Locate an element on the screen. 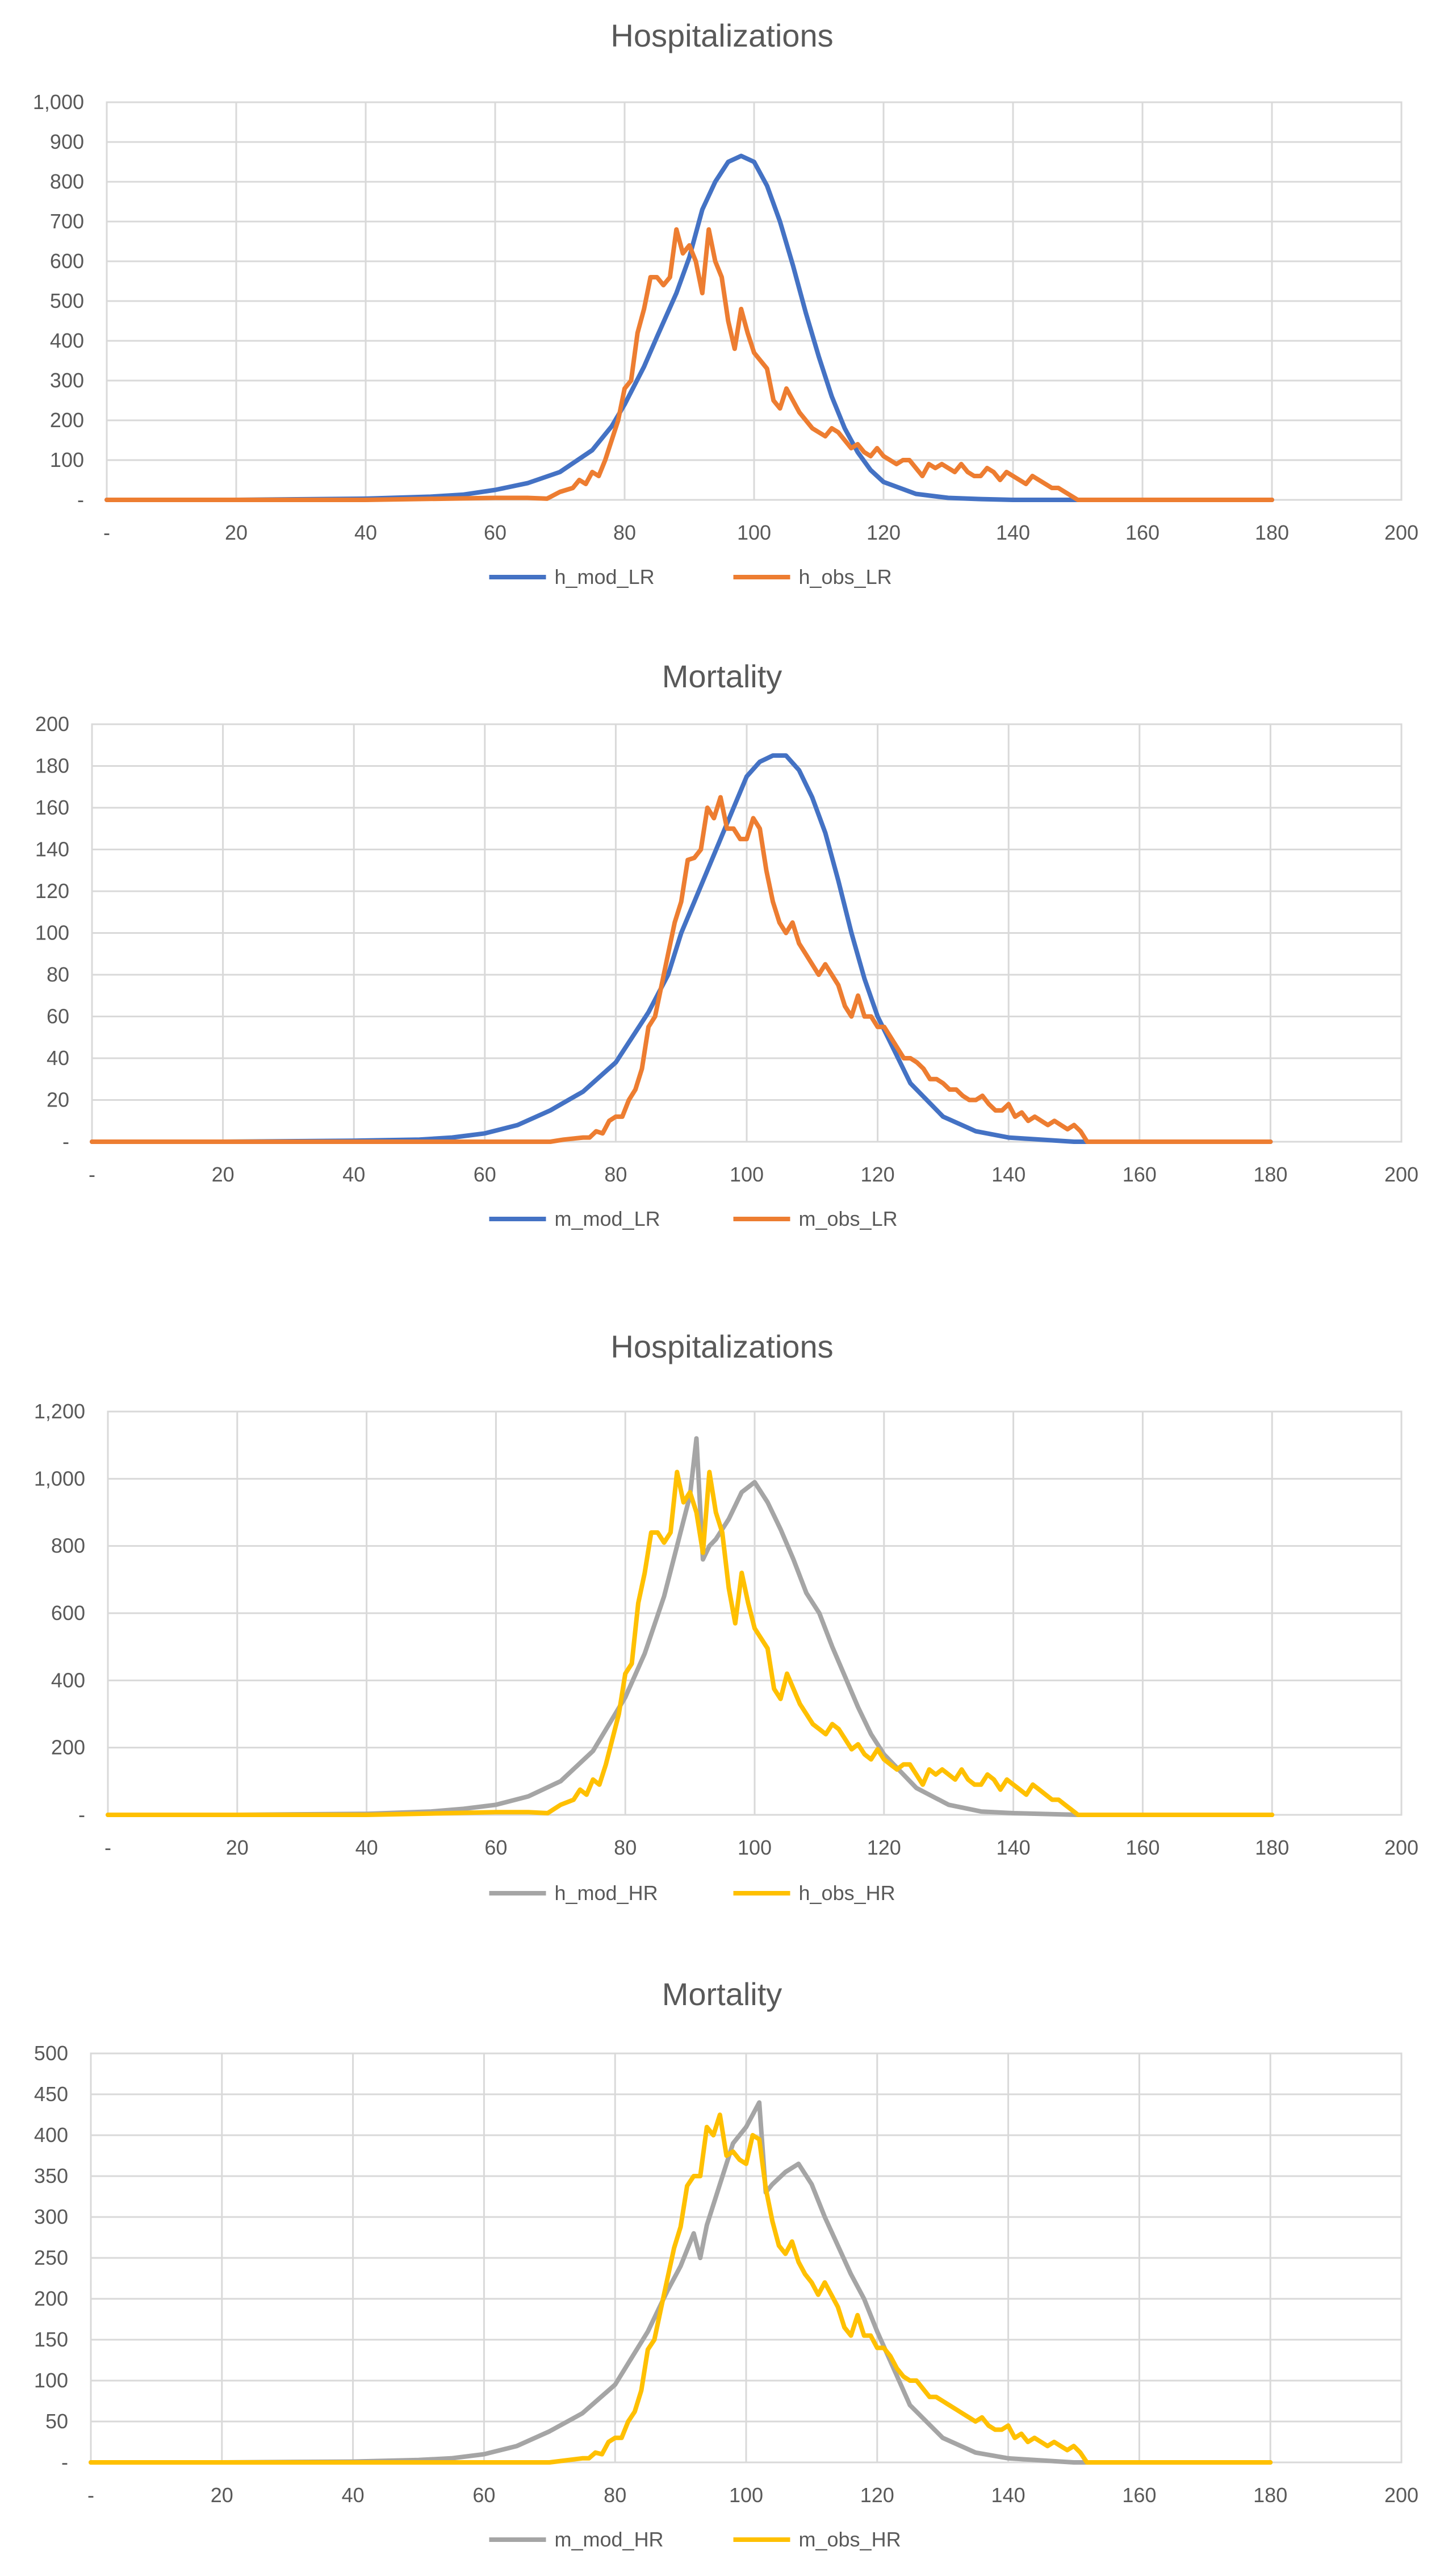 The image size is (1444, 2576). y-tick-label: 150 is located at coordinates (51, 2340).